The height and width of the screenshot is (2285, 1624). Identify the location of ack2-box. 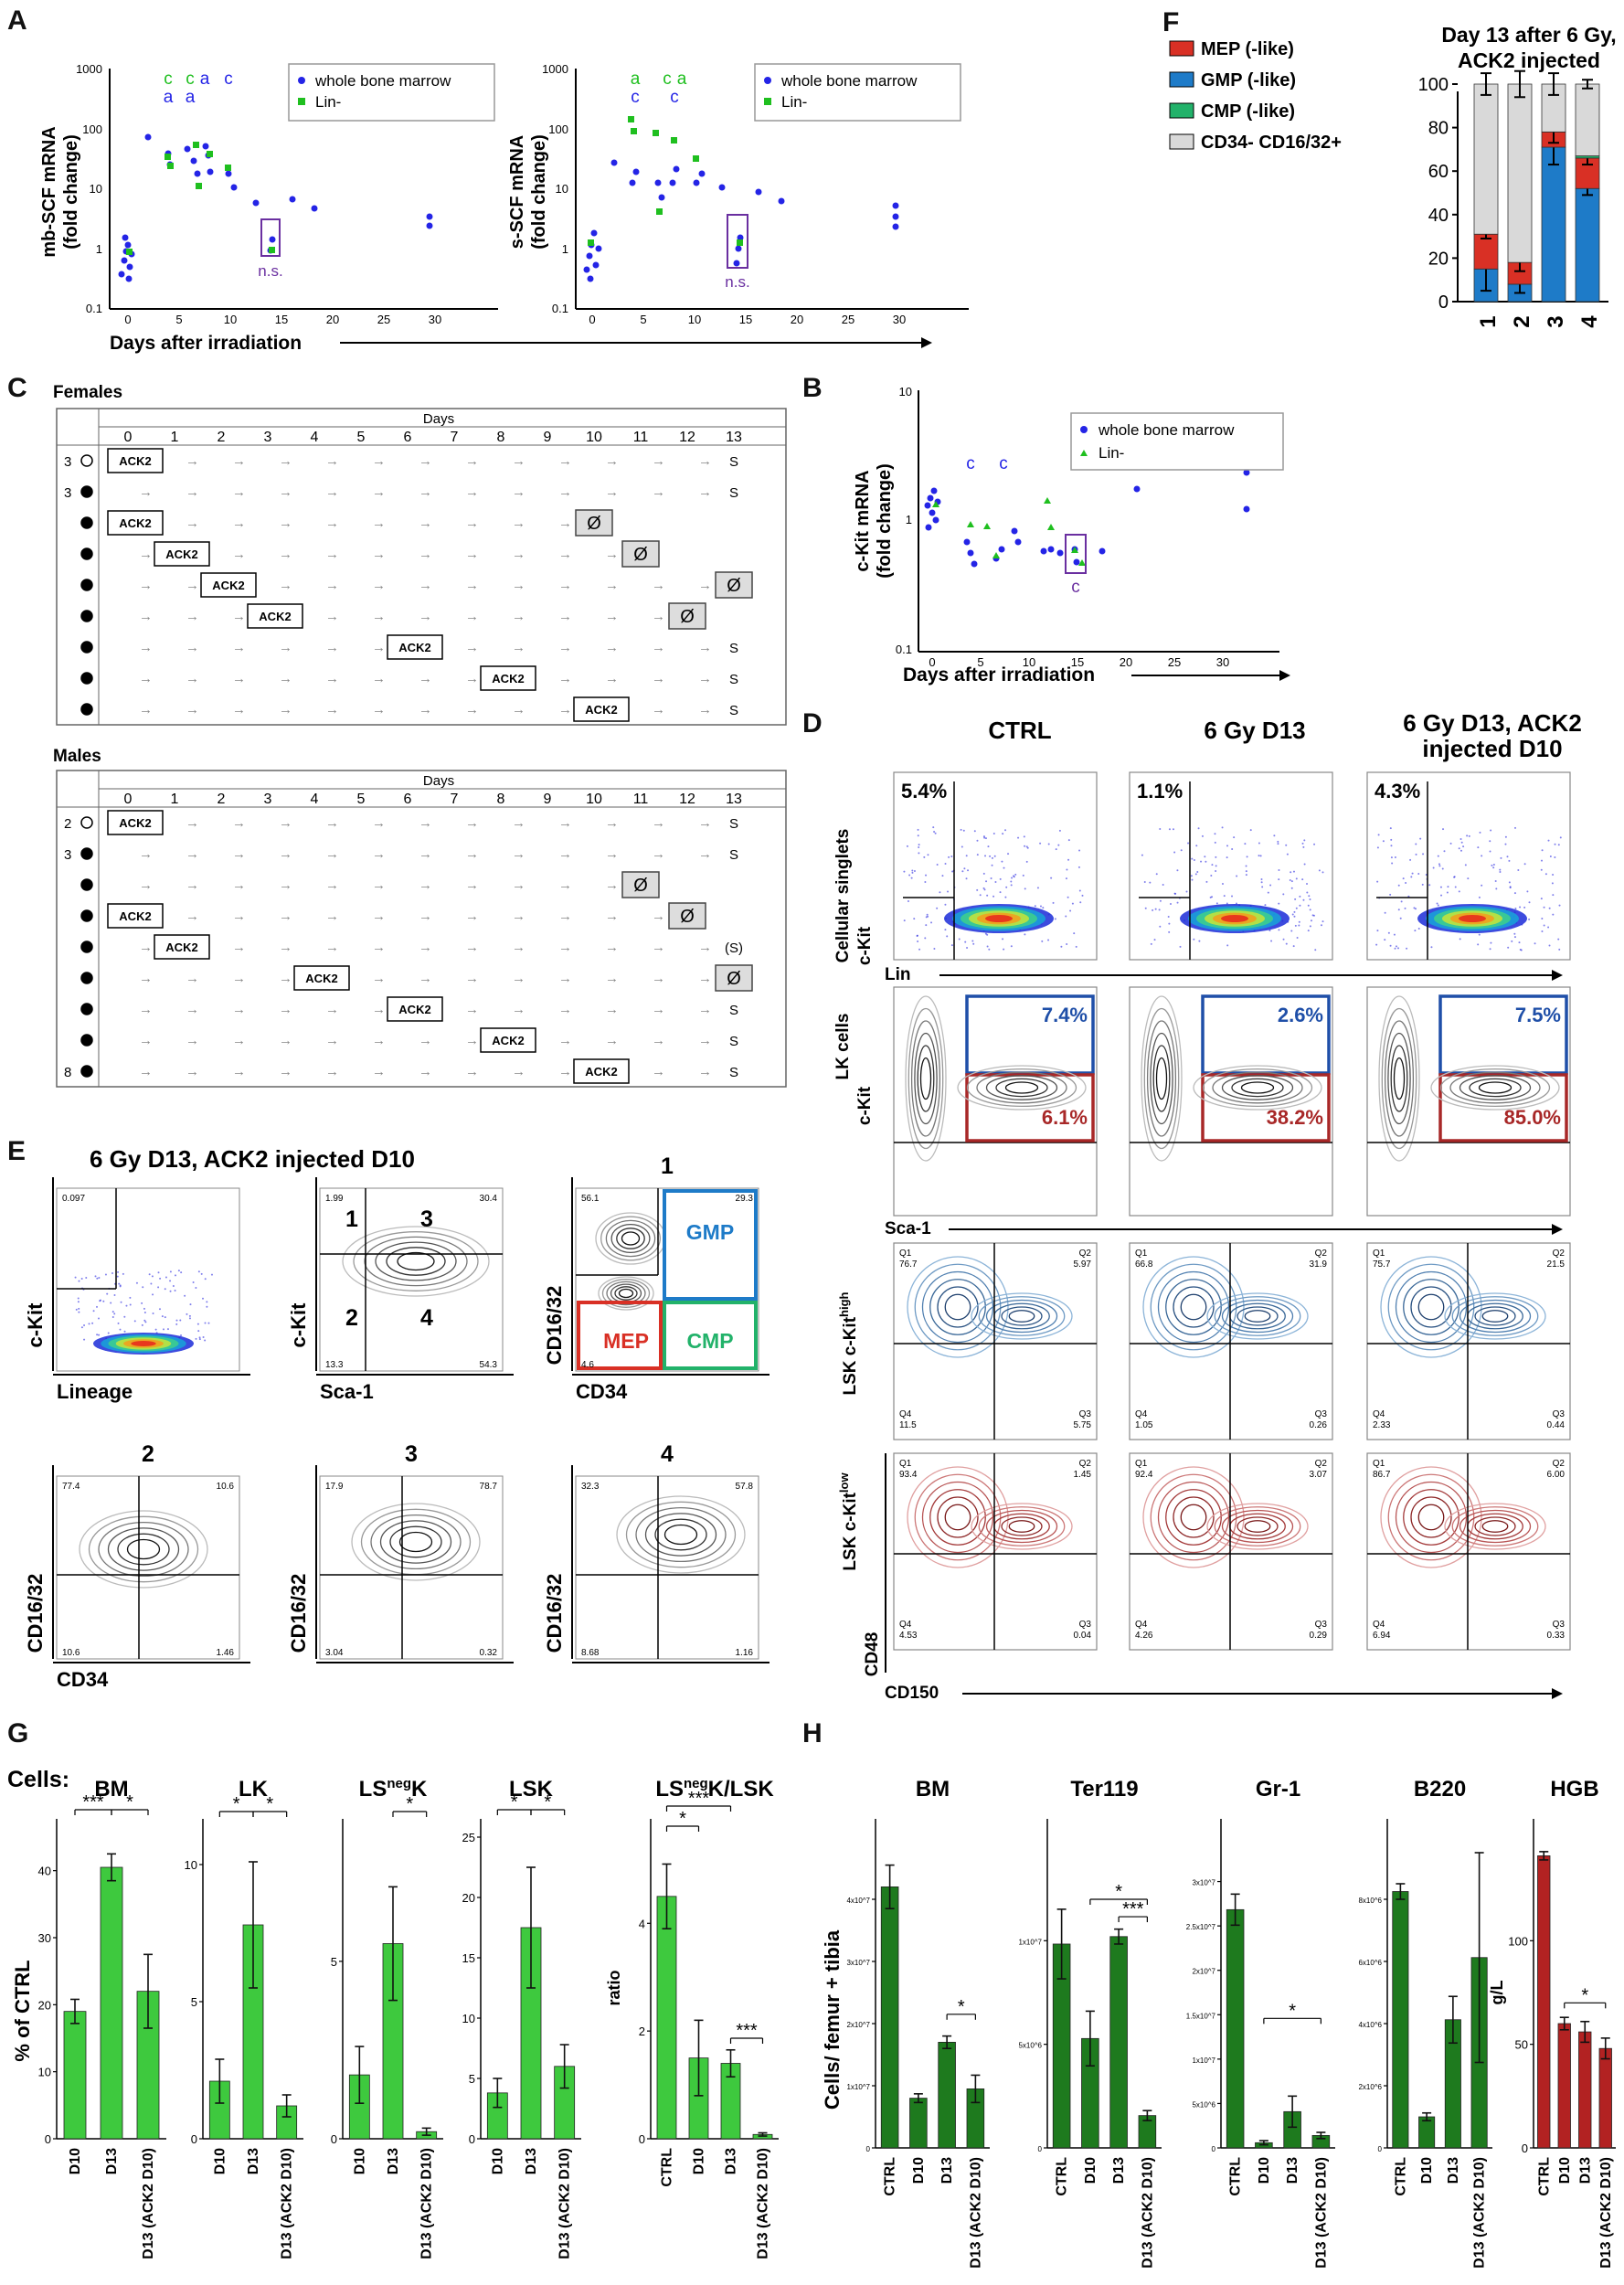
(322, 978).